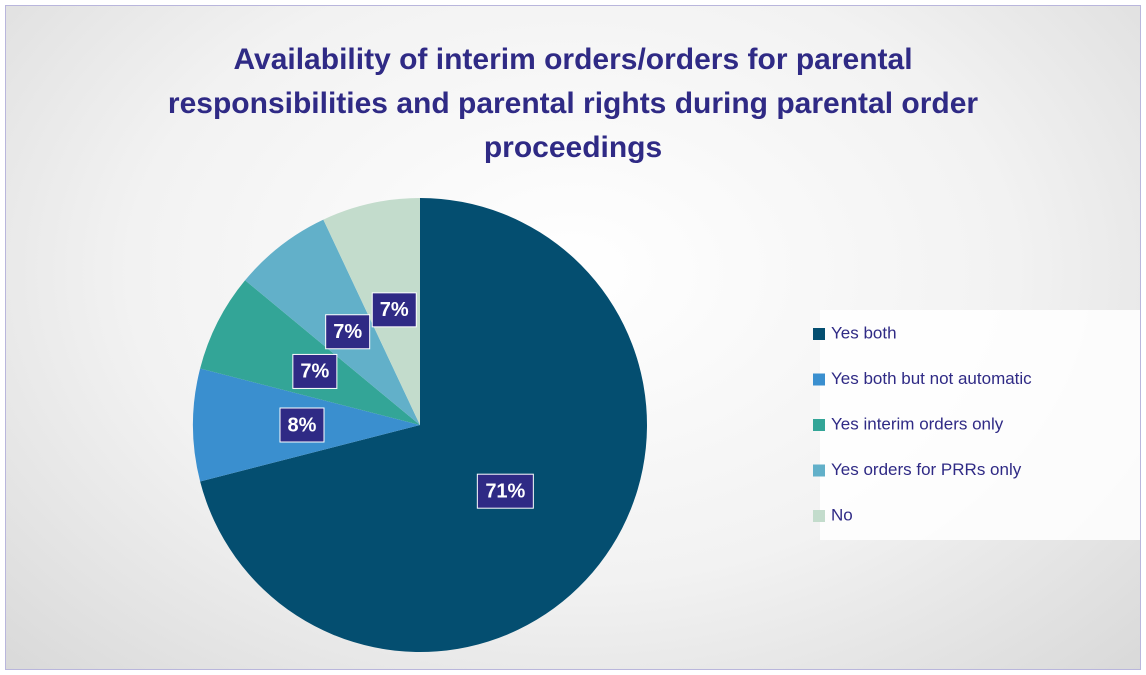 The height and width of the screenshot is (675, 1146). Describe the element at coordinates (842, 514) in the screenshot. I see `legend-label: No` at that location.